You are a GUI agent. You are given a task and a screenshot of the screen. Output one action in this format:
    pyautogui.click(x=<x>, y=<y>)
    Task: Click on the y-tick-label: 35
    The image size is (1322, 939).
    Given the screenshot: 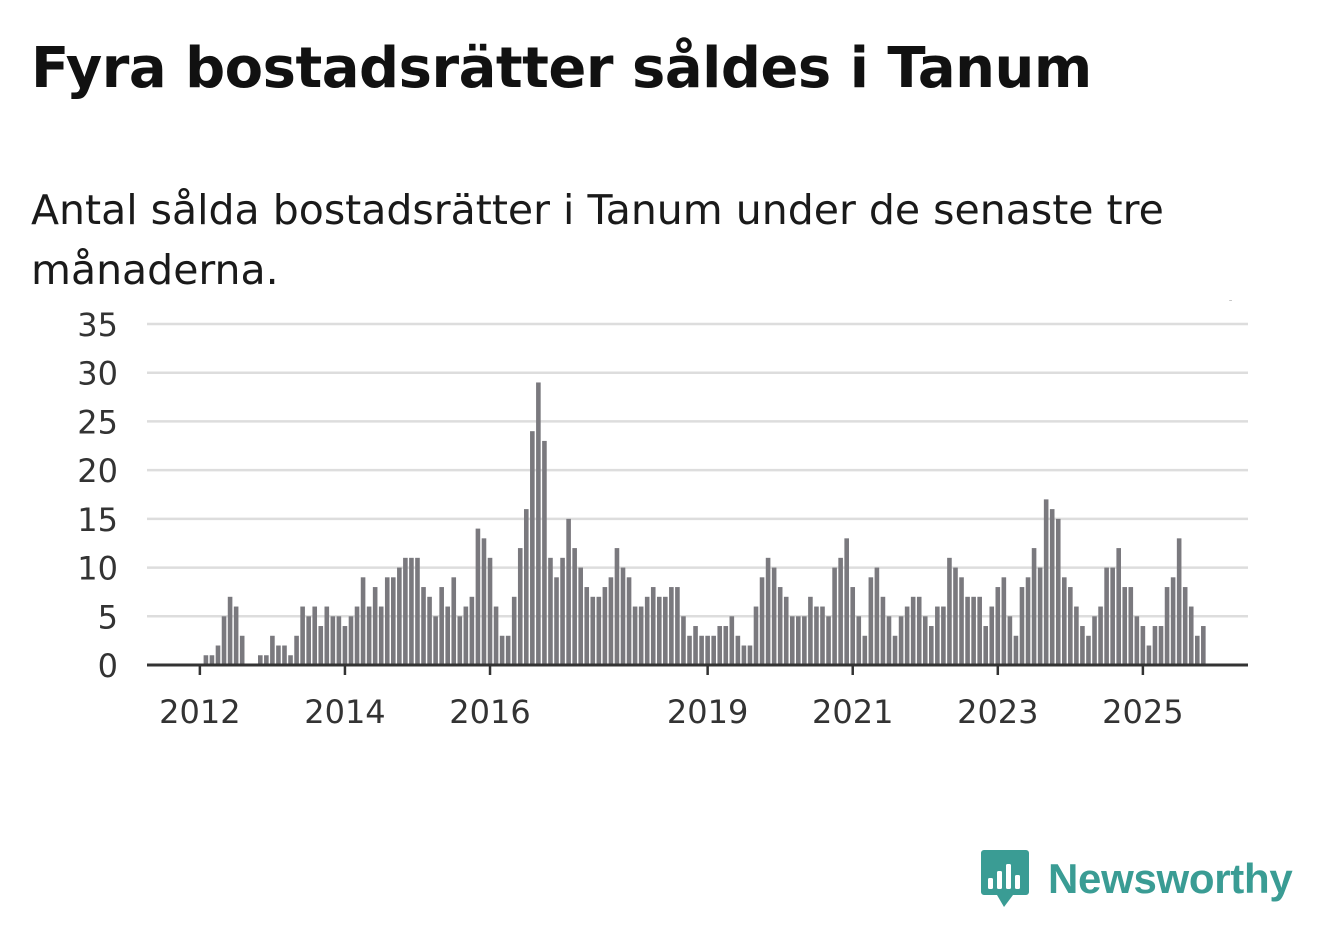 What is the action you would take?
    pyautogui.click(x=97, y=325)
    